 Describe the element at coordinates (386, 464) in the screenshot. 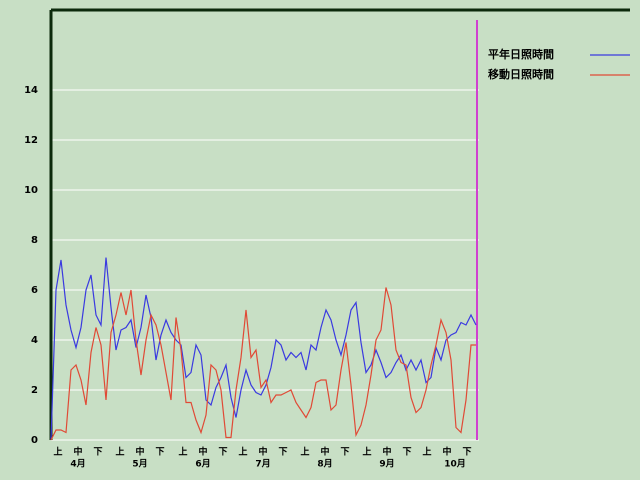

I see `month-label: 9月` at that location.